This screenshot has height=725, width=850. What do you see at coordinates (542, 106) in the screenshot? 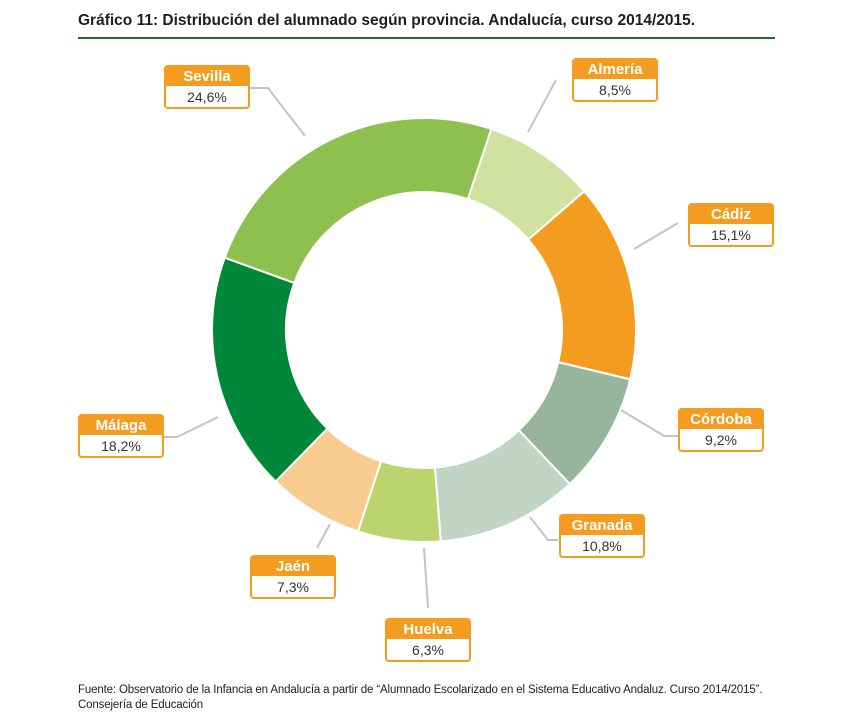
I see `leader-line-almeria` at bounding box center [542, 106].